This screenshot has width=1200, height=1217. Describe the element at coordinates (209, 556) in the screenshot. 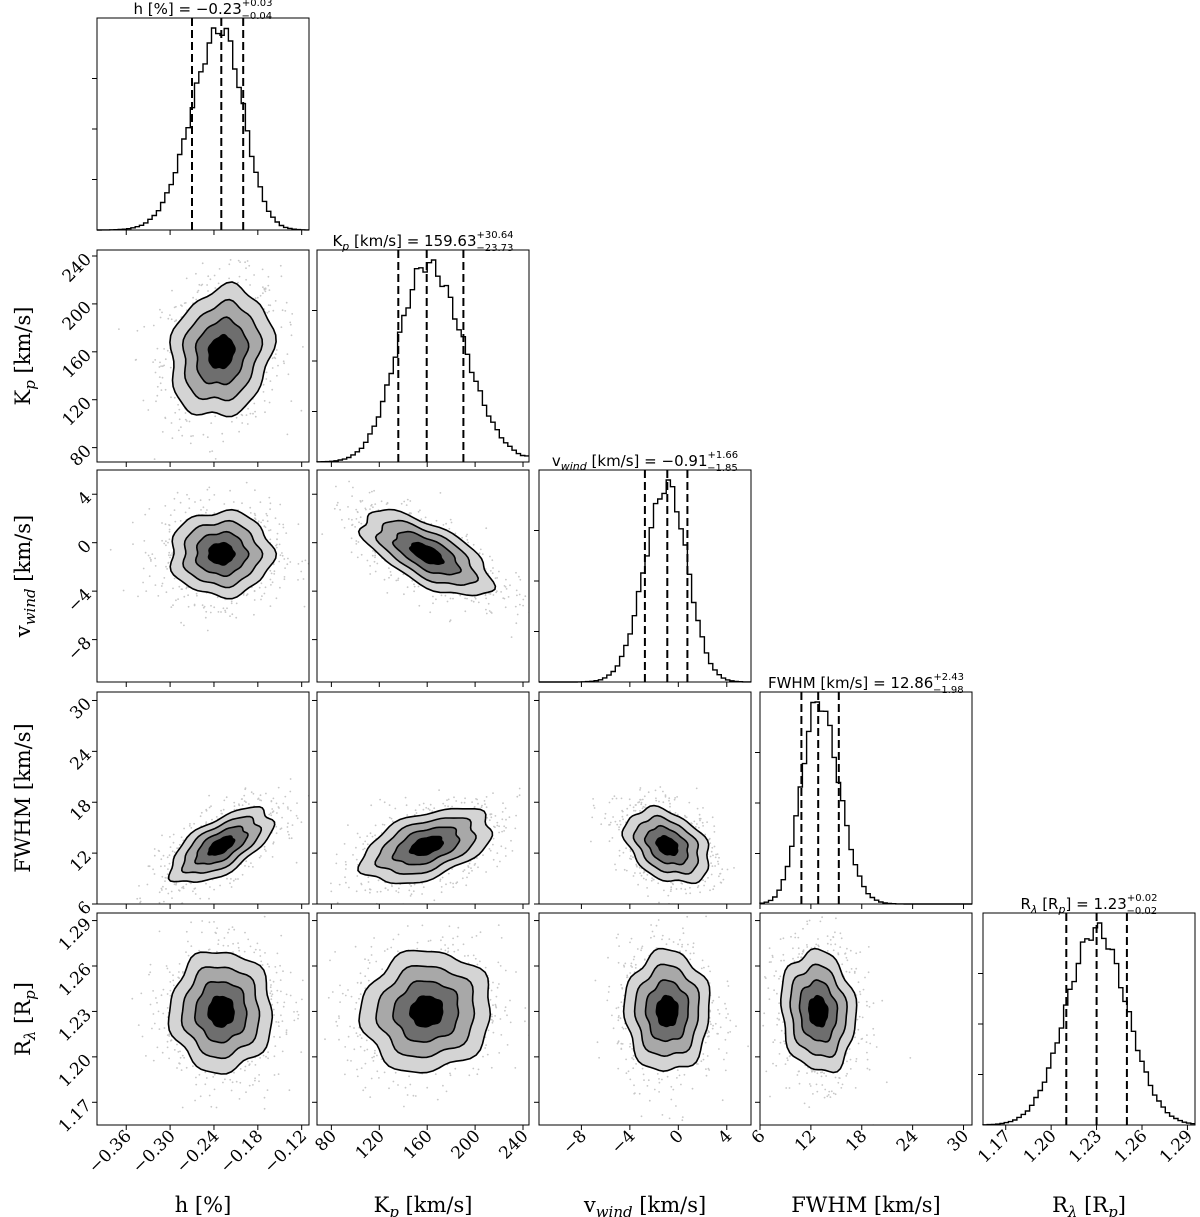

I see `panel-vwind-vs-h` at that location.